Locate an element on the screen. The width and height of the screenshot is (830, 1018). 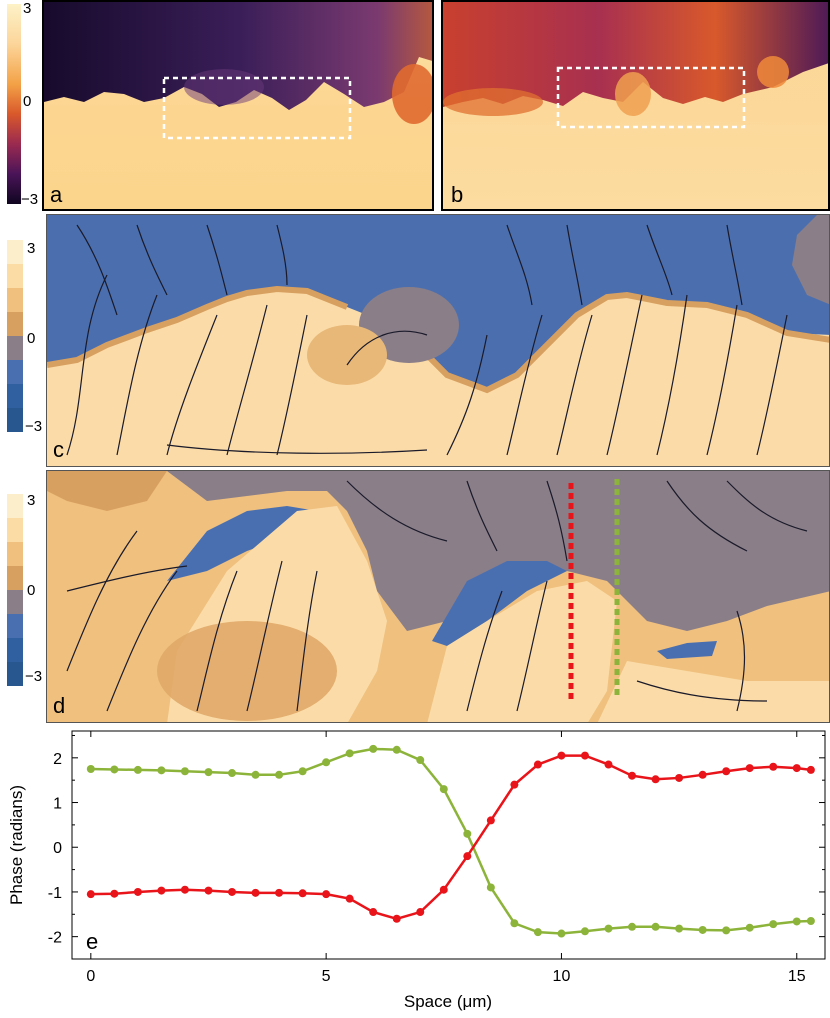
y-tick-label: 2 is located at coordinates (57, 759).